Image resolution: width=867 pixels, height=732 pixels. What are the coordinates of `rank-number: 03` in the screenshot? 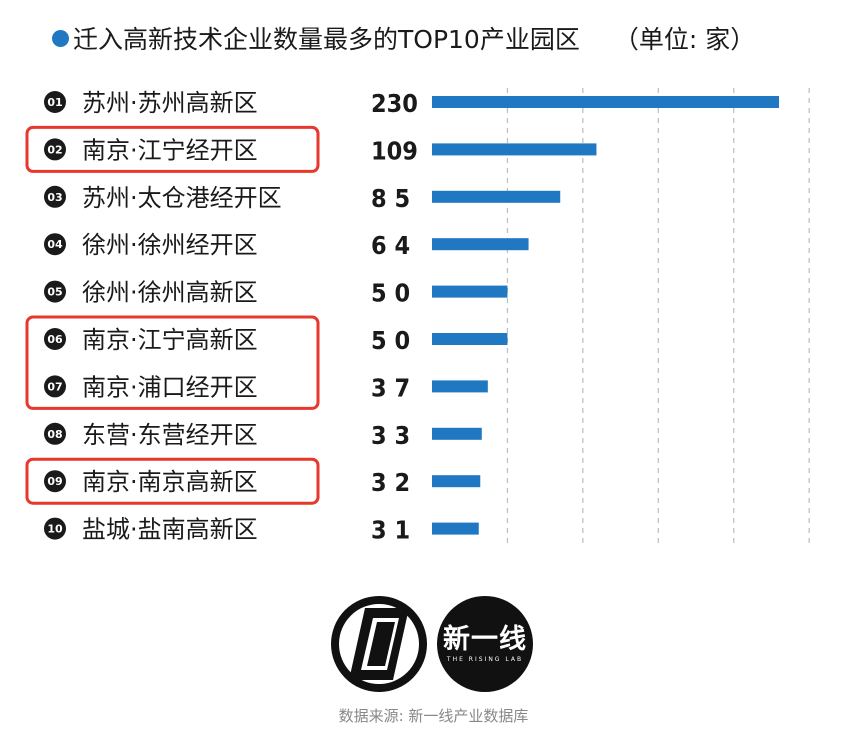 It's located at (54, 197).